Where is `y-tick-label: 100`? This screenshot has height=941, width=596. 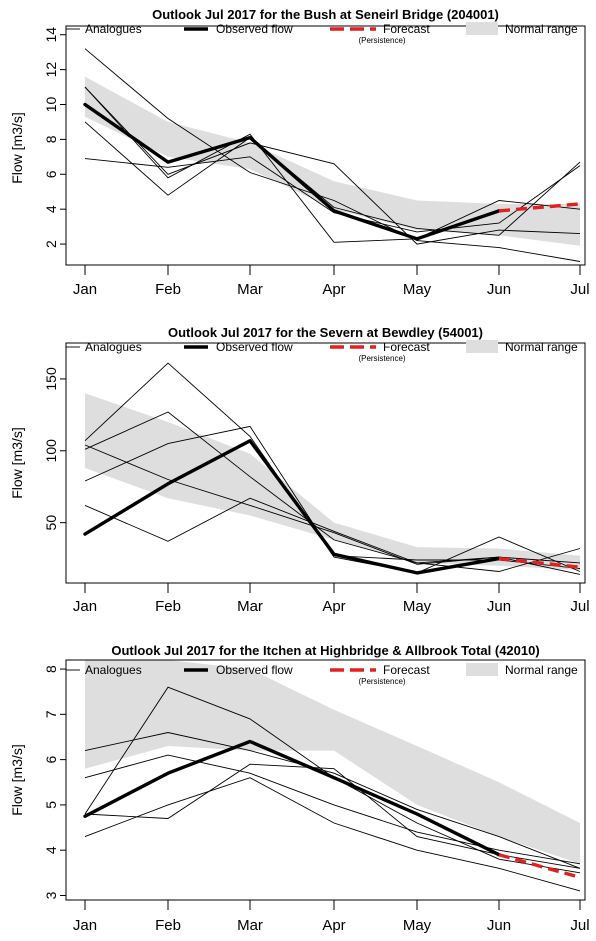 y-tick-label: 100 is located at coordinates (51, 451).